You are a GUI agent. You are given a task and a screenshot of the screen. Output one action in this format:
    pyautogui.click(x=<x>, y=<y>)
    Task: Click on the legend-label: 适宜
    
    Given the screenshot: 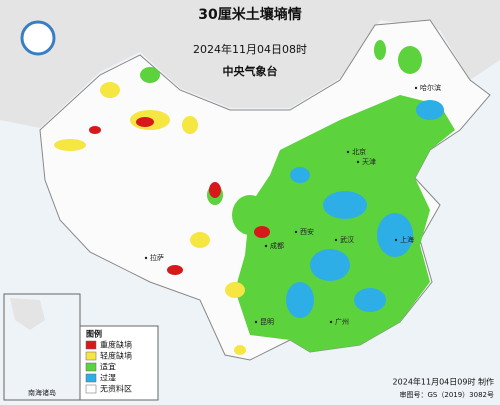 What is the action you would take?
    pyautogui.click(x=108, y=367)
    